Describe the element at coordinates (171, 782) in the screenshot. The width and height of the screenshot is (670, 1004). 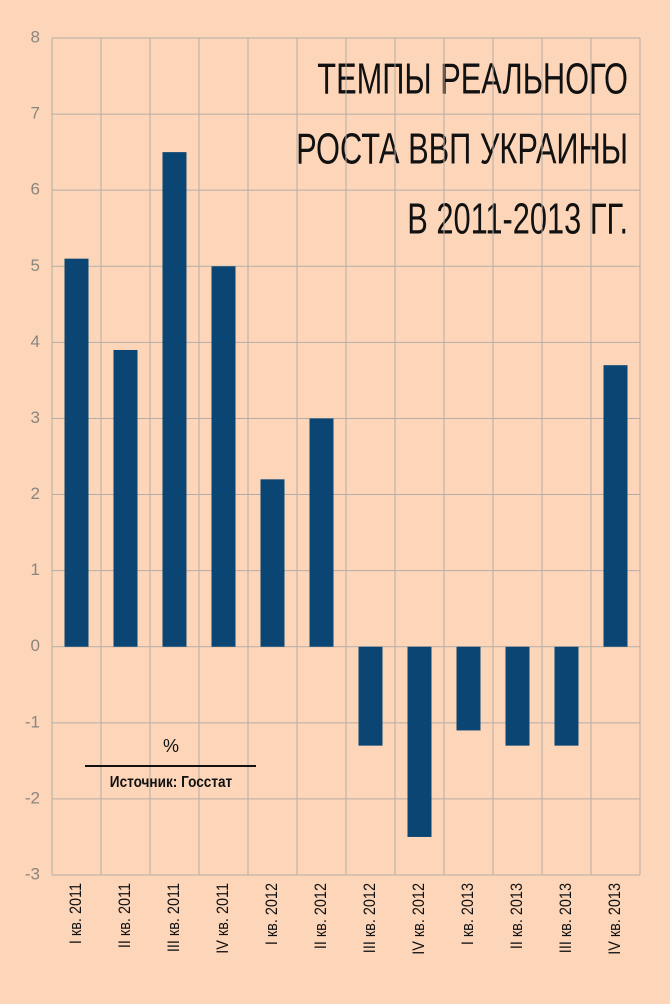
I see `source: Источник: Госстат` at that location.